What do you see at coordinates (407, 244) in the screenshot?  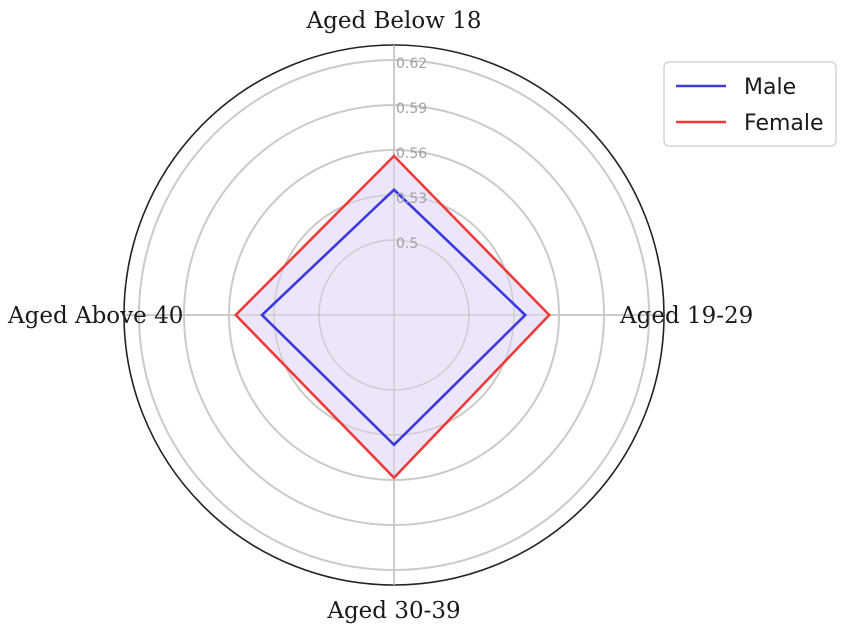 I see `radial-tick-label: 0.5` at bounding box center [407, 244].